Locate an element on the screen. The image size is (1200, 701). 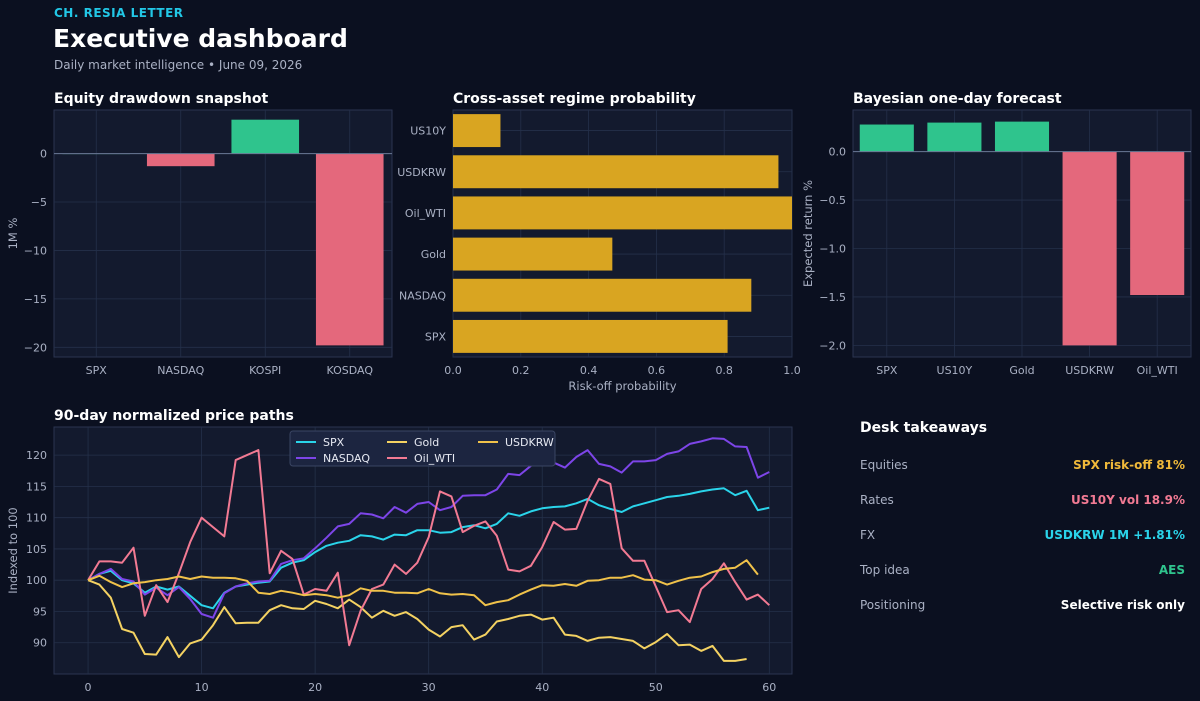
y-tick-label: 115 is located at coordinates (36, 486).